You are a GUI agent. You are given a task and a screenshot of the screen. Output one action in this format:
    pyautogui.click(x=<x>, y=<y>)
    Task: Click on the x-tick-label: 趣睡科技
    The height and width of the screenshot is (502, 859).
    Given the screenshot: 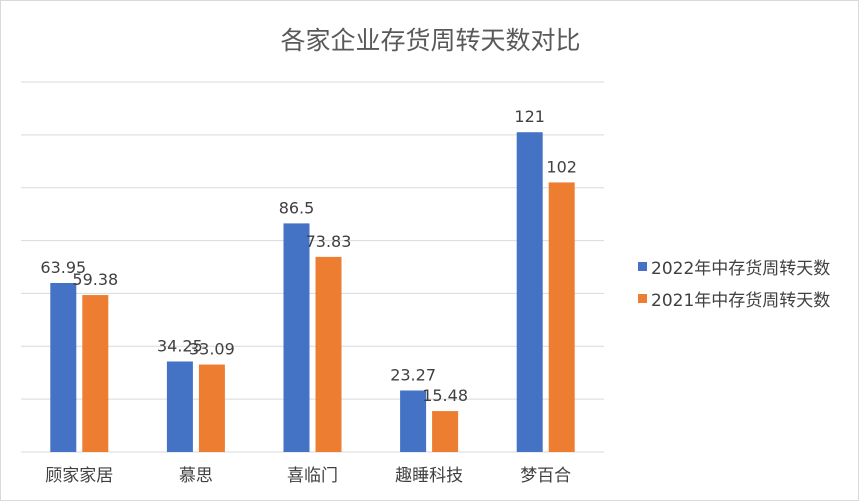 What is the action you would take?
    pyautogui.click(x=429, y=476)
    